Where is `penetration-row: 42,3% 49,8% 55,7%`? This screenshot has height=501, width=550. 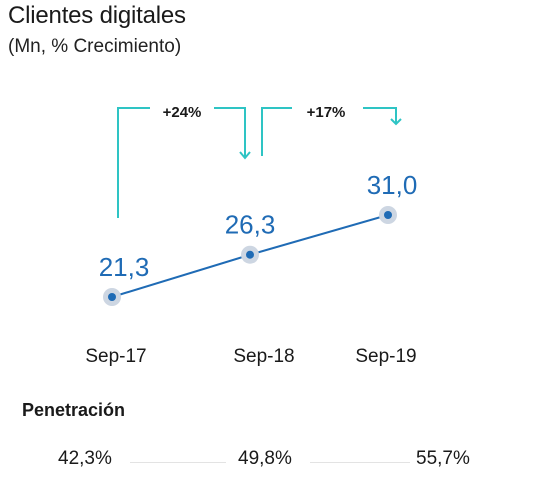
penetration-row: 42,3% 49,8% 55,7% is located at coordinates (275, 463).